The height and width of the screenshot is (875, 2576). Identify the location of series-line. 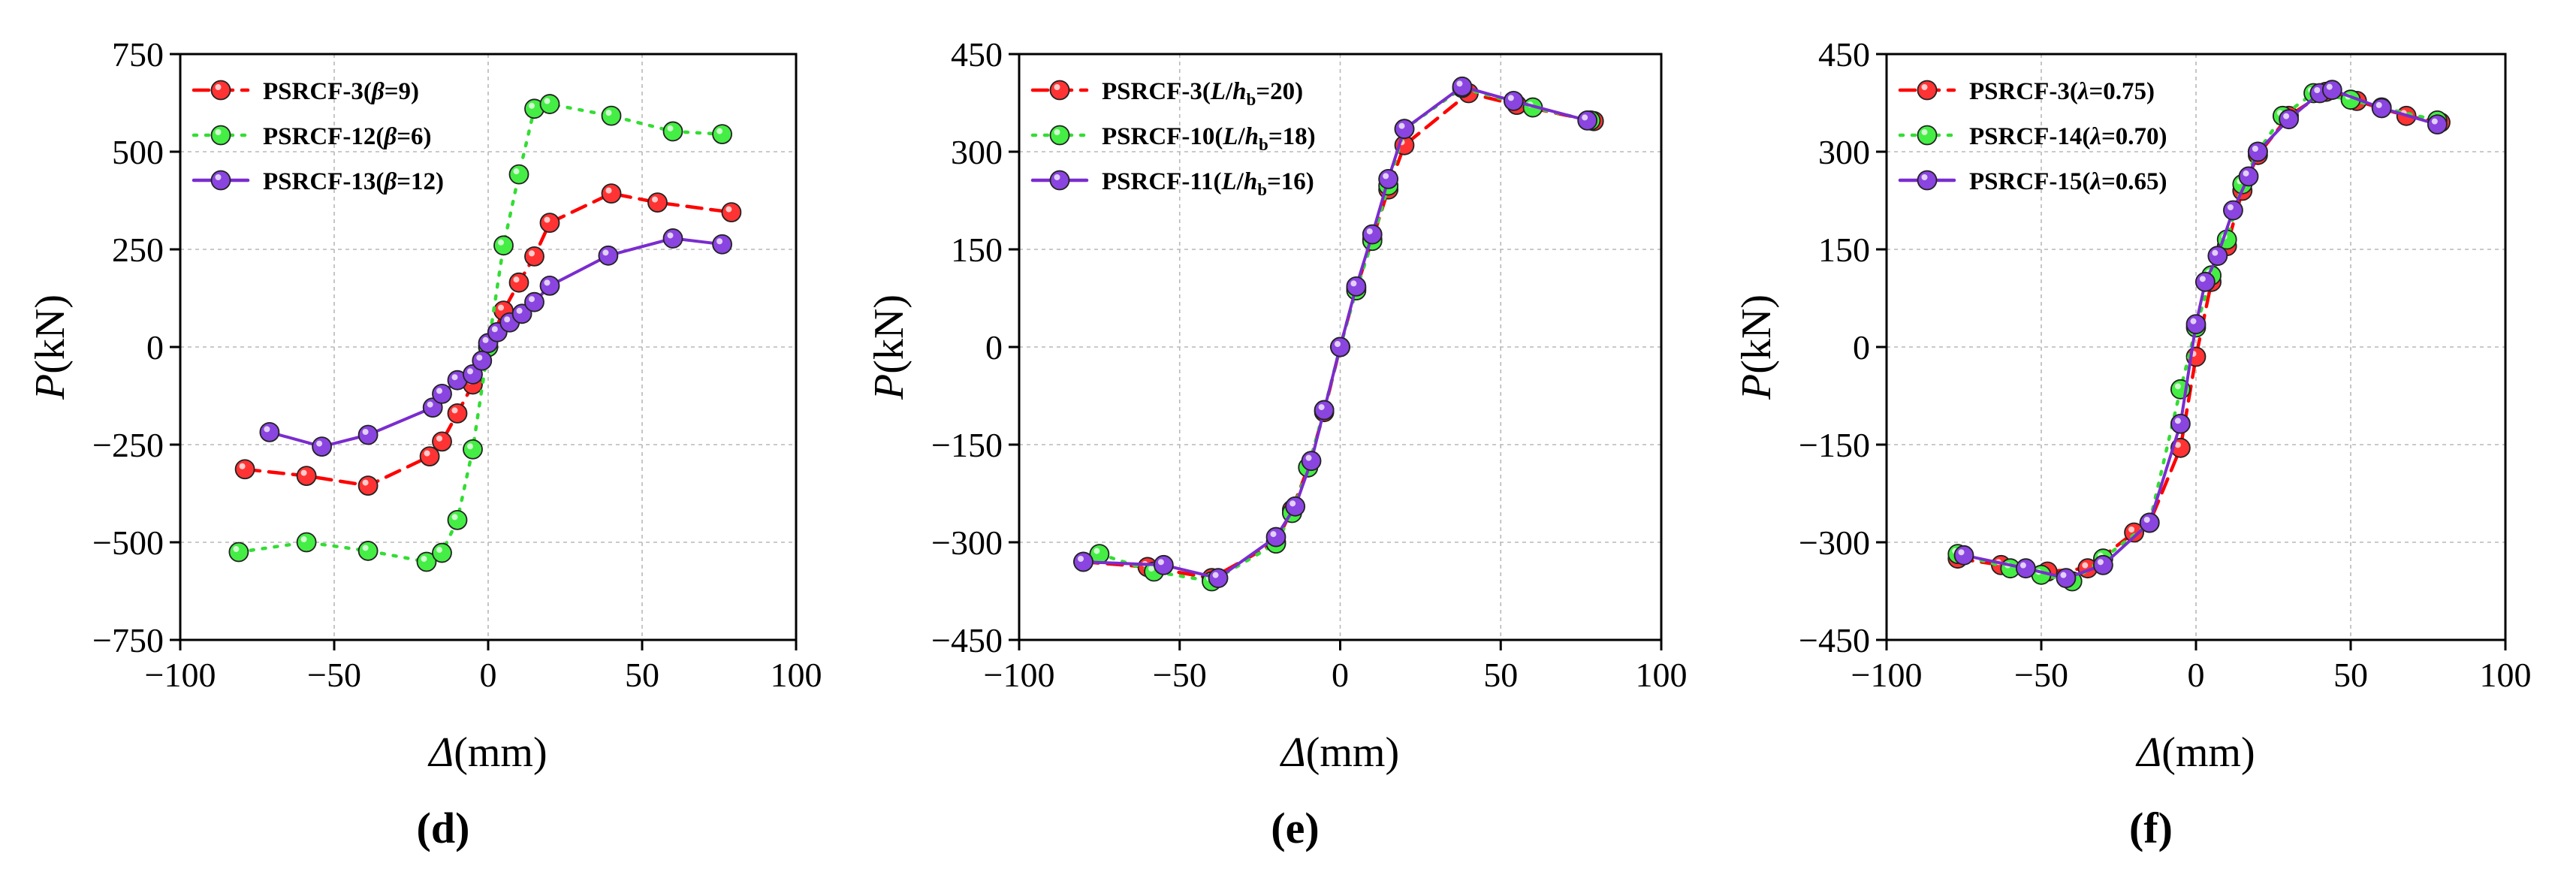
(1335, 332).